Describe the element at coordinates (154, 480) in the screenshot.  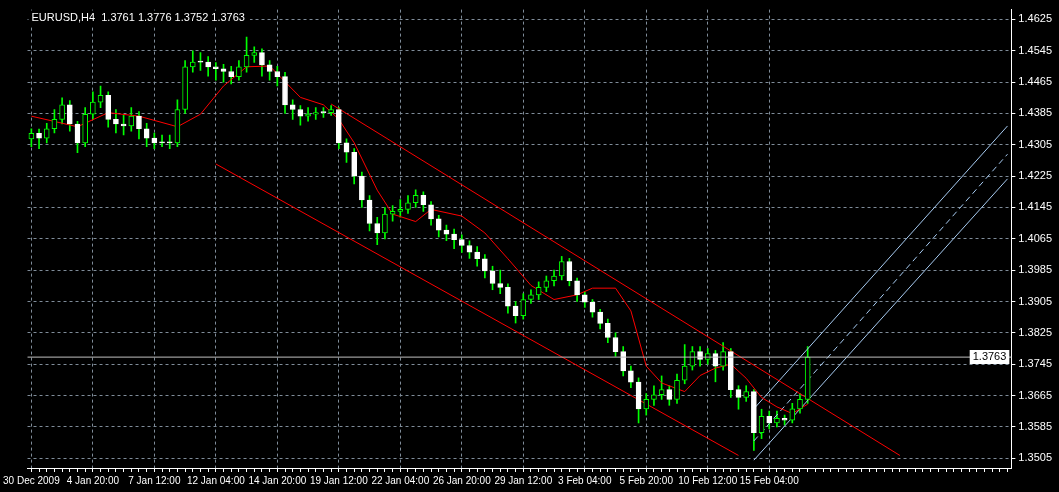
I see `x-tick-label: 7 Jan 12:00` at that location.